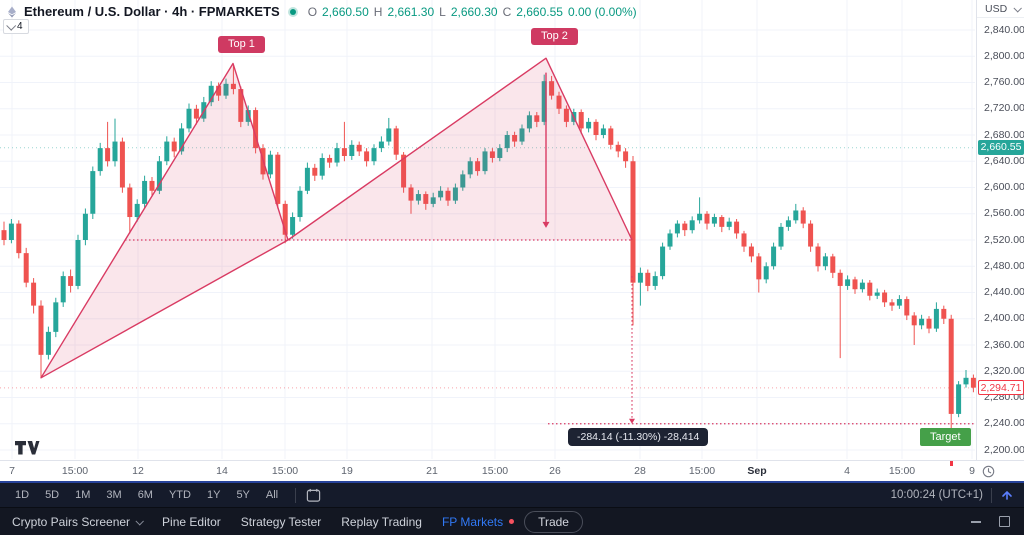  I want to click on close-value: 2,660.55, so click(539, 11).